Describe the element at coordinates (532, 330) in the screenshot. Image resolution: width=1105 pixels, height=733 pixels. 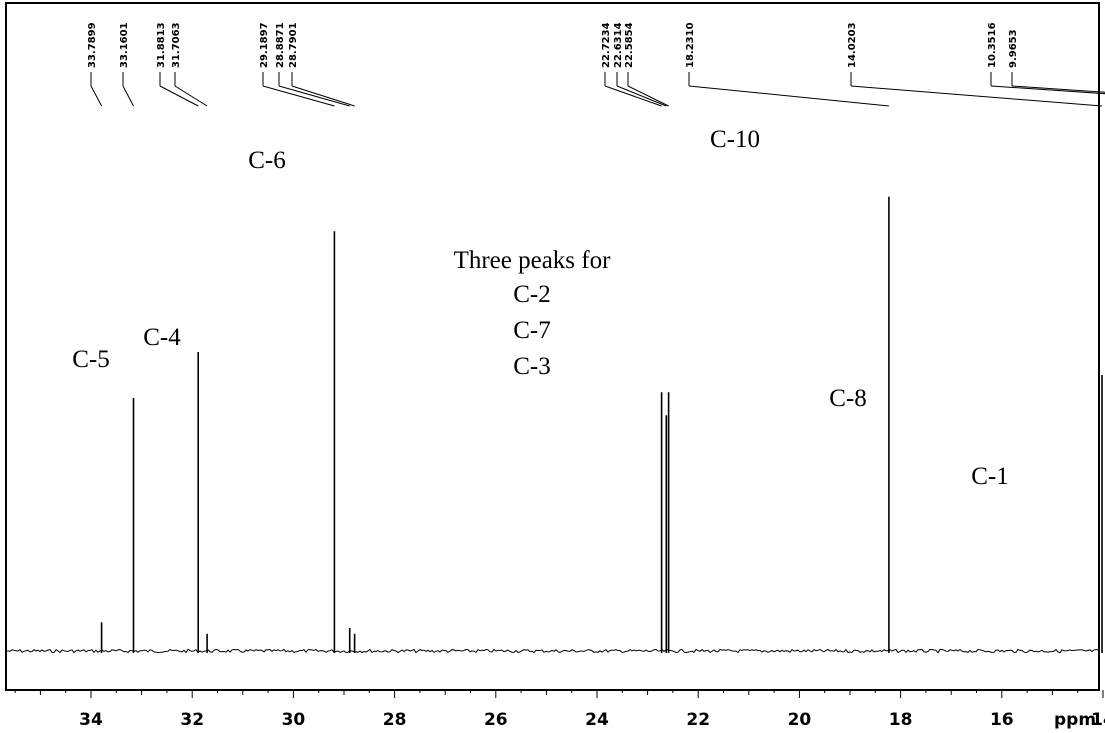
I see `peak-annotation: C-7` at that location.